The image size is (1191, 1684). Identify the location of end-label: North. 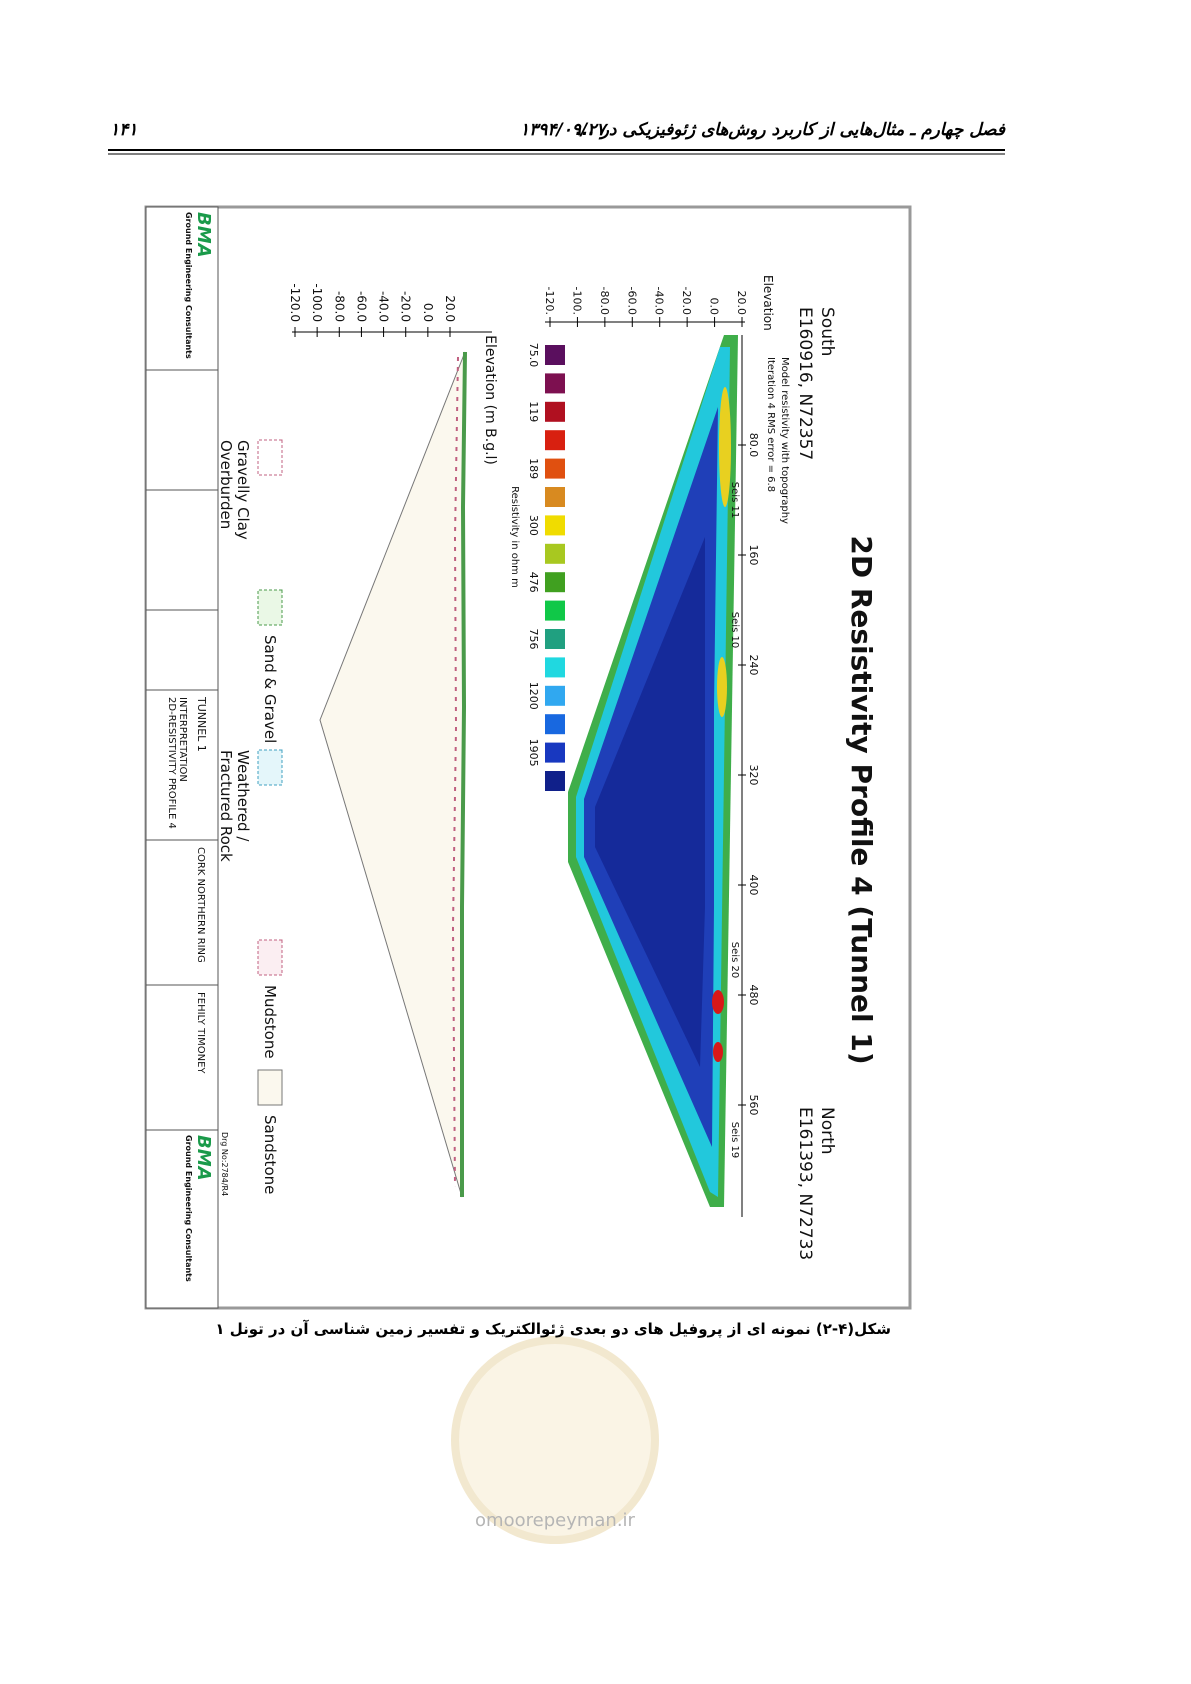
(827, 1131).